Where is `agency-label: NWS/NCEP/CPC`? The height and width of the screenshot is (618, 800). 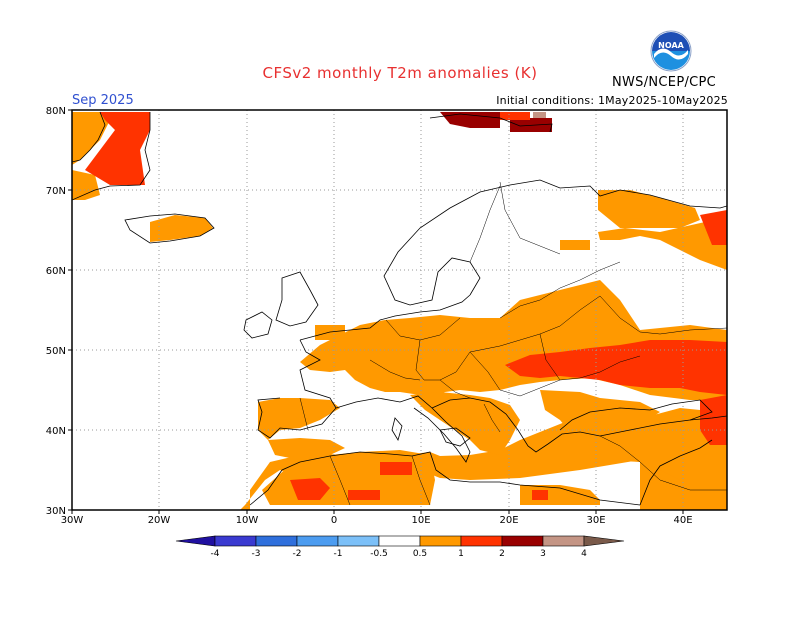
agency-label: NWS/NCEP/CPC is located at coordinates (664, 82).